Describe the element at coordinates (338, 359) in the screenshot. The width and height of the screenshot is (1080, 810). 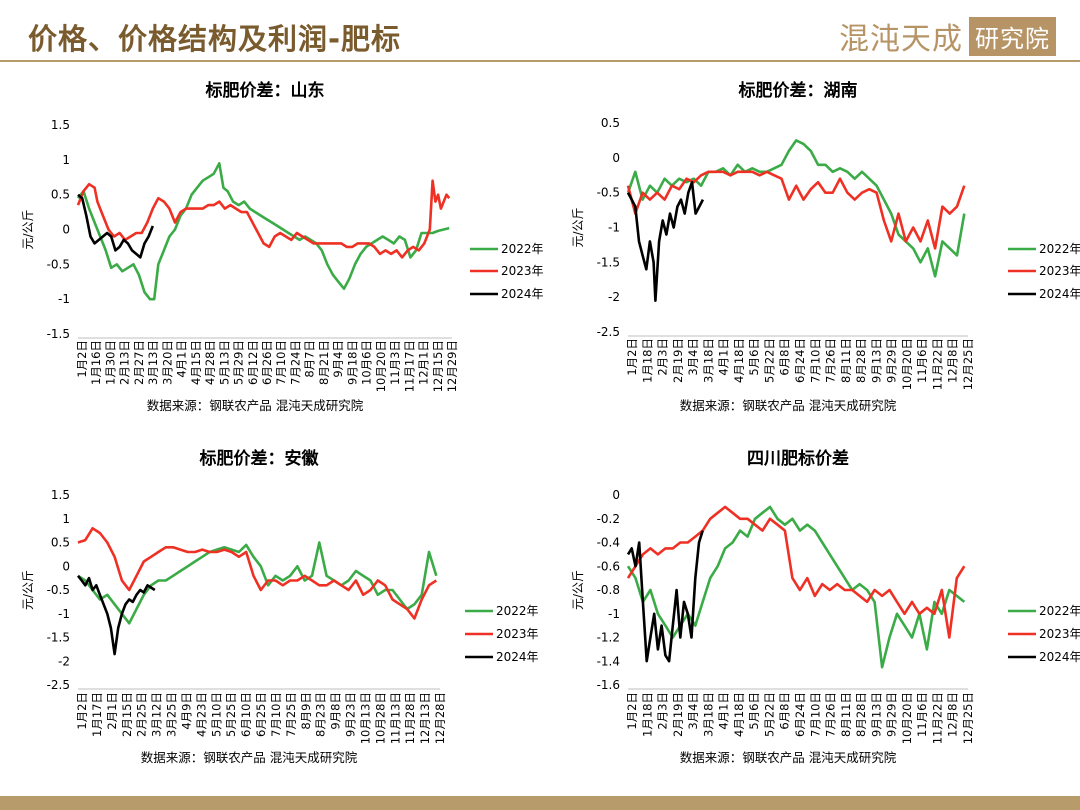
I see `x-tick-label: 9月4日` at that location.